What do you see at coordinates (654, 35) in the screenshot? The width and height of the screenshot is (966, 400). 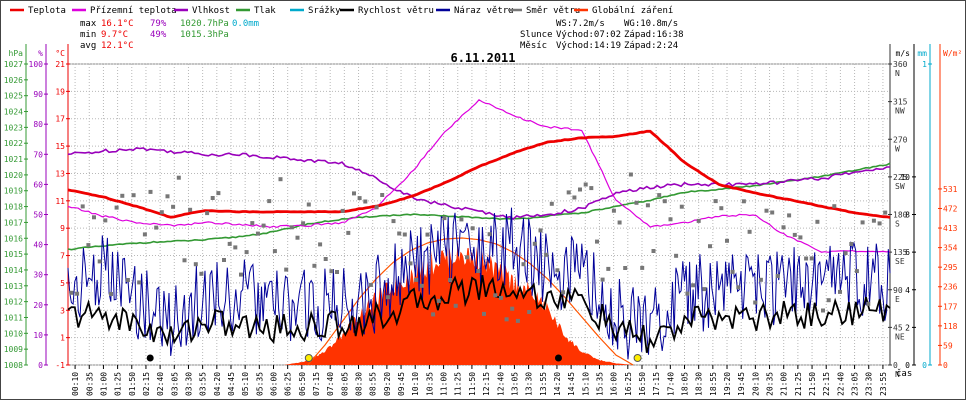 I see `stats-sun-set: Západ:16:38` at bounding box center [654, 35].